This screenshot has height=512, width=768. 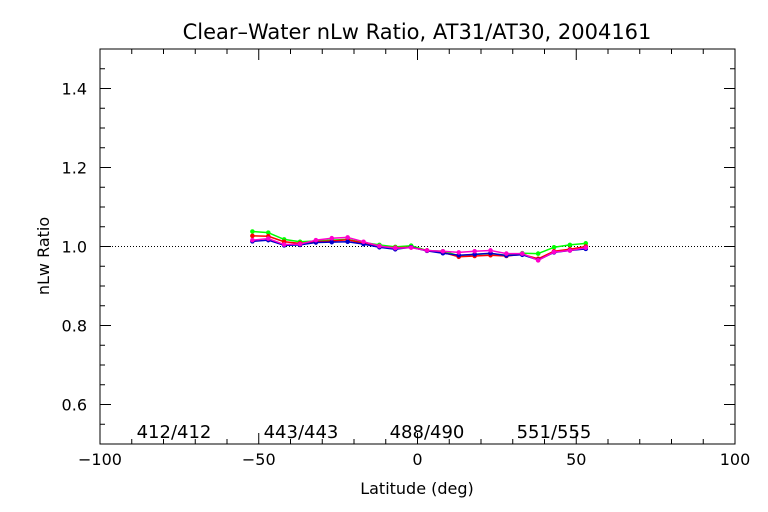 What do you see at coordinates (43, 256) in the screenshot?
I see `y-axis-label: nLw Ratio` at bounding box center [43, 256].